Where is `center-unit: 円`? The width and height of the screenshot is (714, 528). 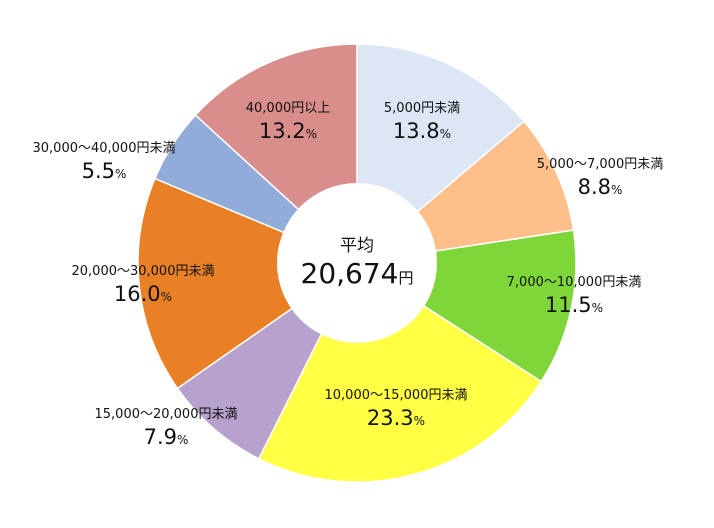 center-unit: 円 is located at coordinates (405, 278).